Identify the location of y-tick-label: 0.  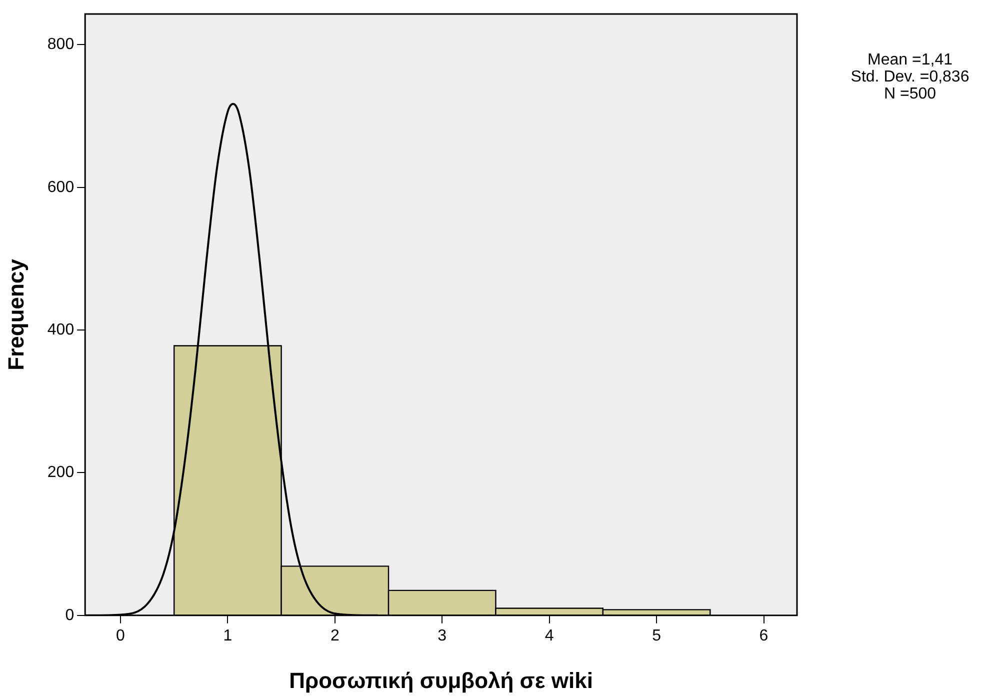
(69, 615).